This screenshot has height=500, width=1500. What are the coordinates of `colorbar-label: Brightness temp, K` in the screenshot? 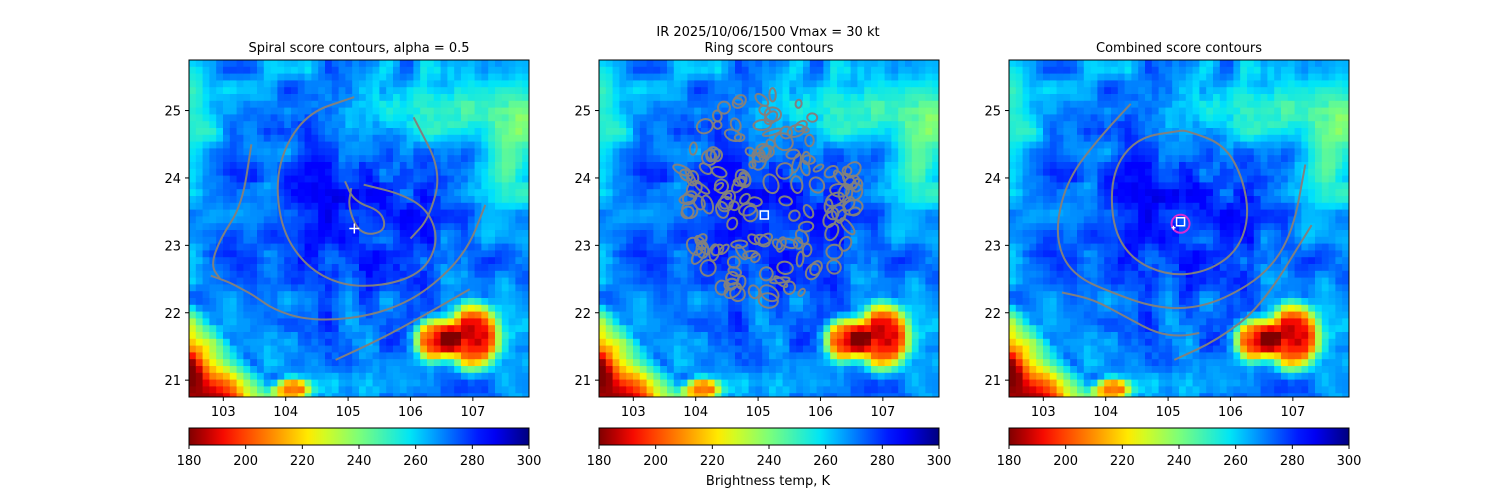 It's located at (768, 481).